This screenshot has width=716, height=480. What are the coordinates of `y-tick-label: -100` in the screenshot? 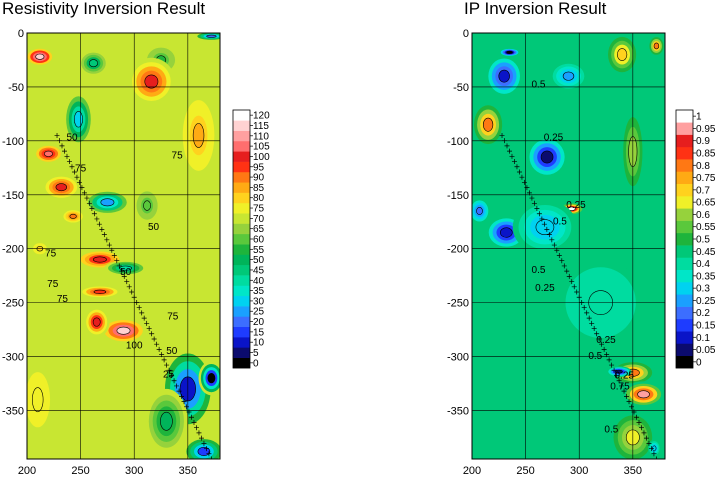 It's located at (458, 142).